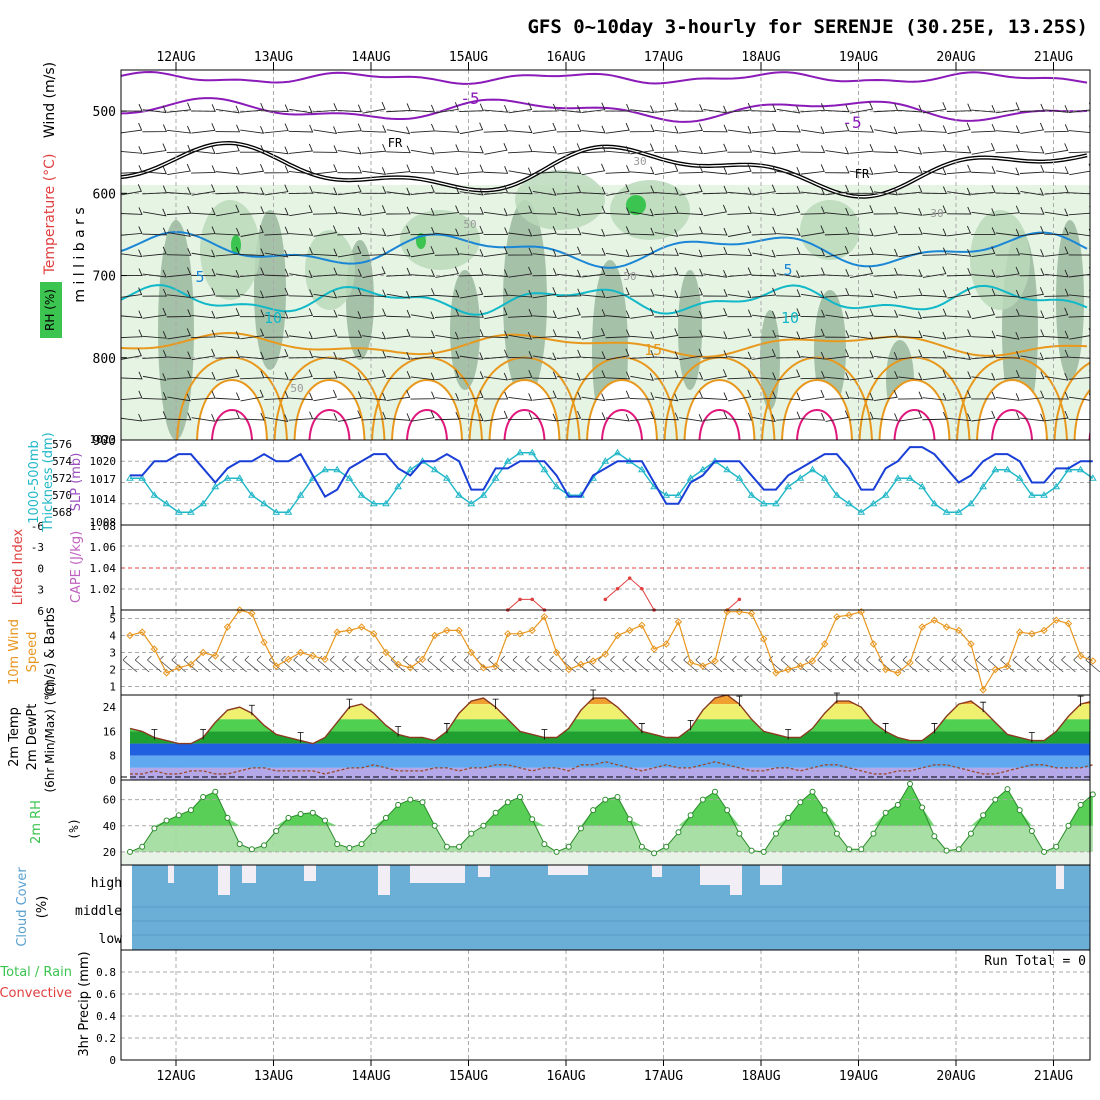  I want to click on cape-tick-label: 1.04, so click(103, 568).